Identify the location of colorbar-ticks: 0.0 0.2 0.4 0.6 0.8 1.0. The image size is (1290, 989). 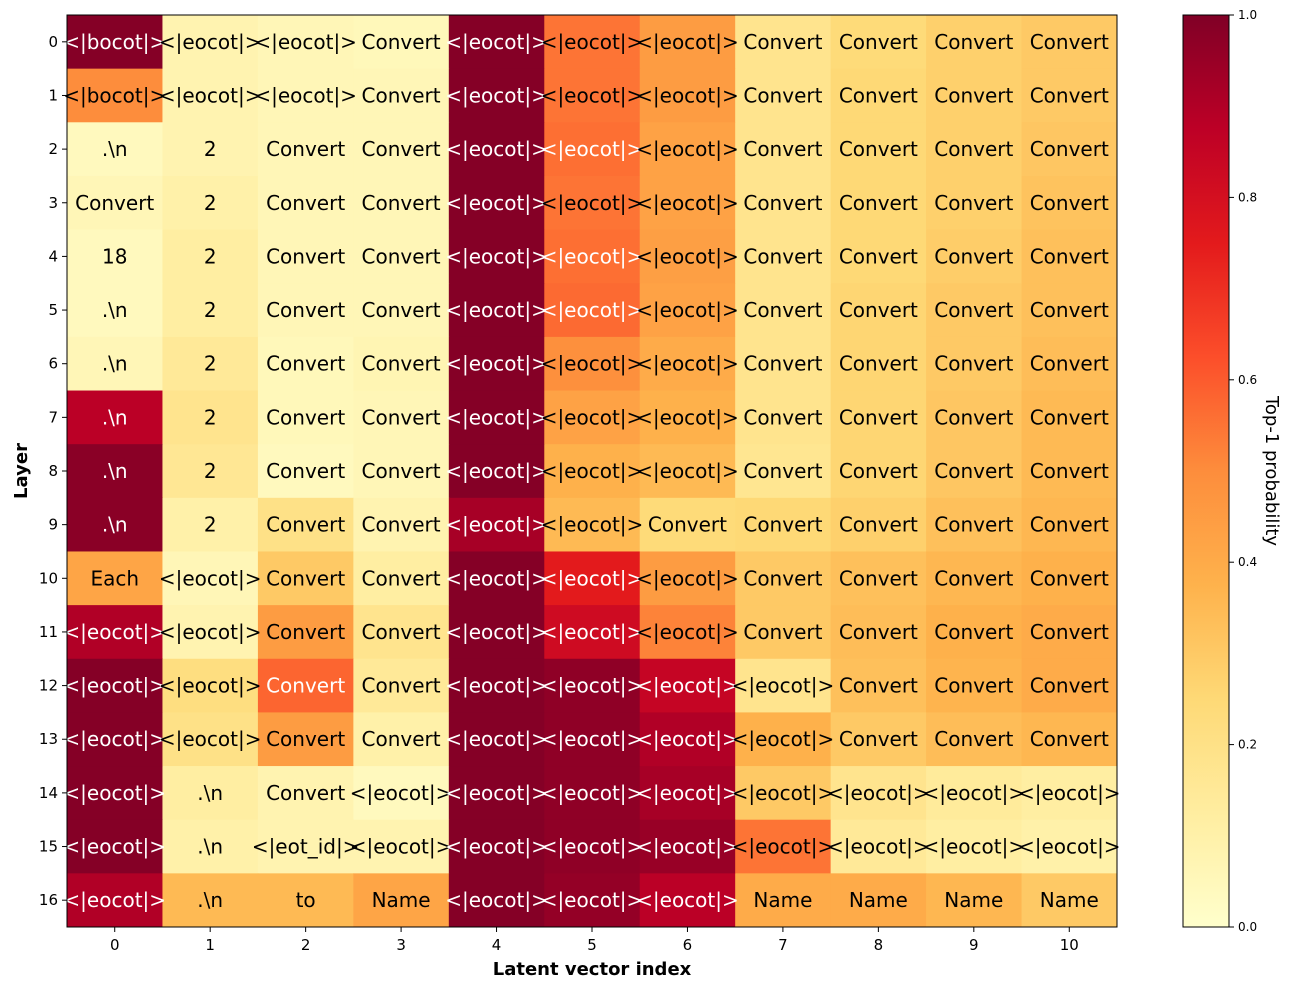
(1243, 471).